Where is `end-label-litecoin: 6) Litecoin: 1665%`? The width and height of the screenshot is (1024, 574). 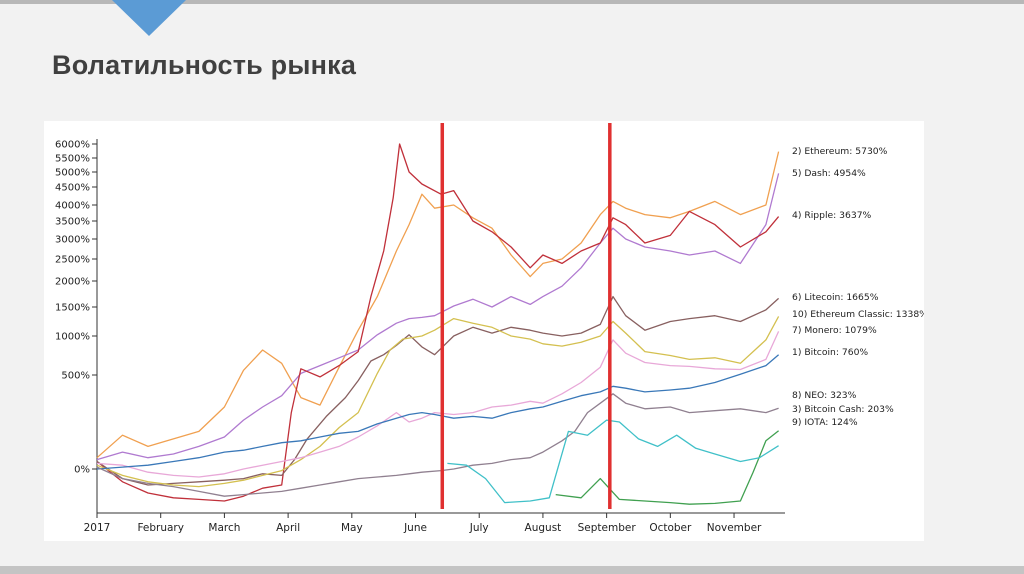 end-label-litecoin: 6) Litecoin: 1665% is located at coordinates (835, 297).